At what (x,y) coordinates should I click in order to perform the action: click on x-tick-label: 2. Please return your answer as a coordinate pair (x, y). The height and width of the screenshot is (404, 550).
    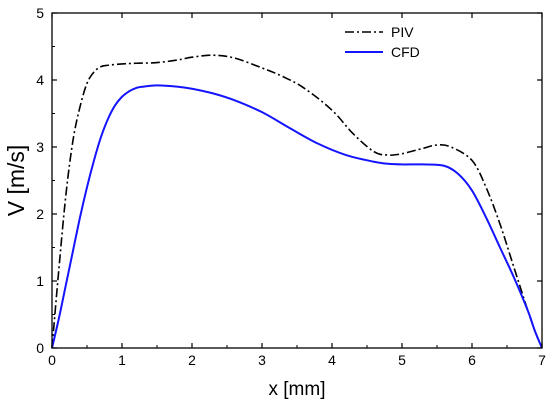
    Looking at the image, I should click on (192, 360).